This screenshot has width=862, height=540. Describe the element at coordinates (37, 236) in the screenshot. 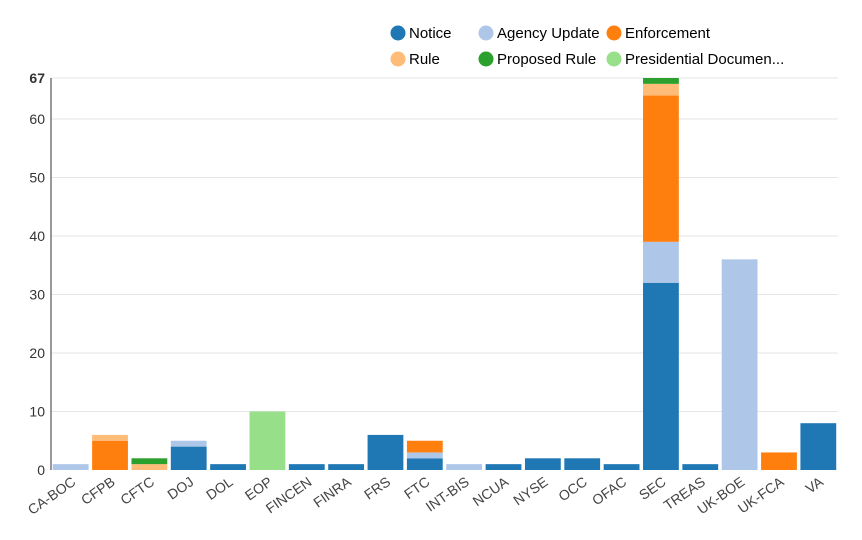

I see `y-tick-label: 40` at that location.